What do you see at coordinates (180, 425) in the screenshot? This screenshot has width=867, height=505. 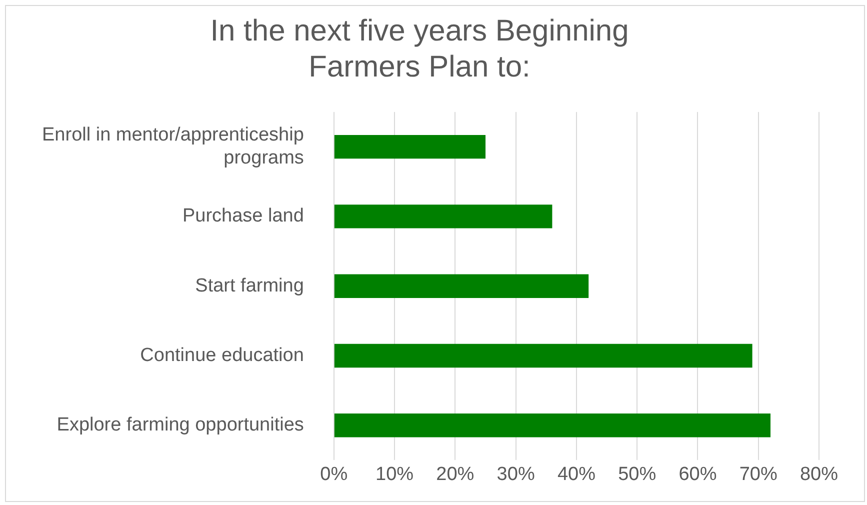 I see `y-tick-label: Explore farming opportunities` at bounding box center [180, 425].